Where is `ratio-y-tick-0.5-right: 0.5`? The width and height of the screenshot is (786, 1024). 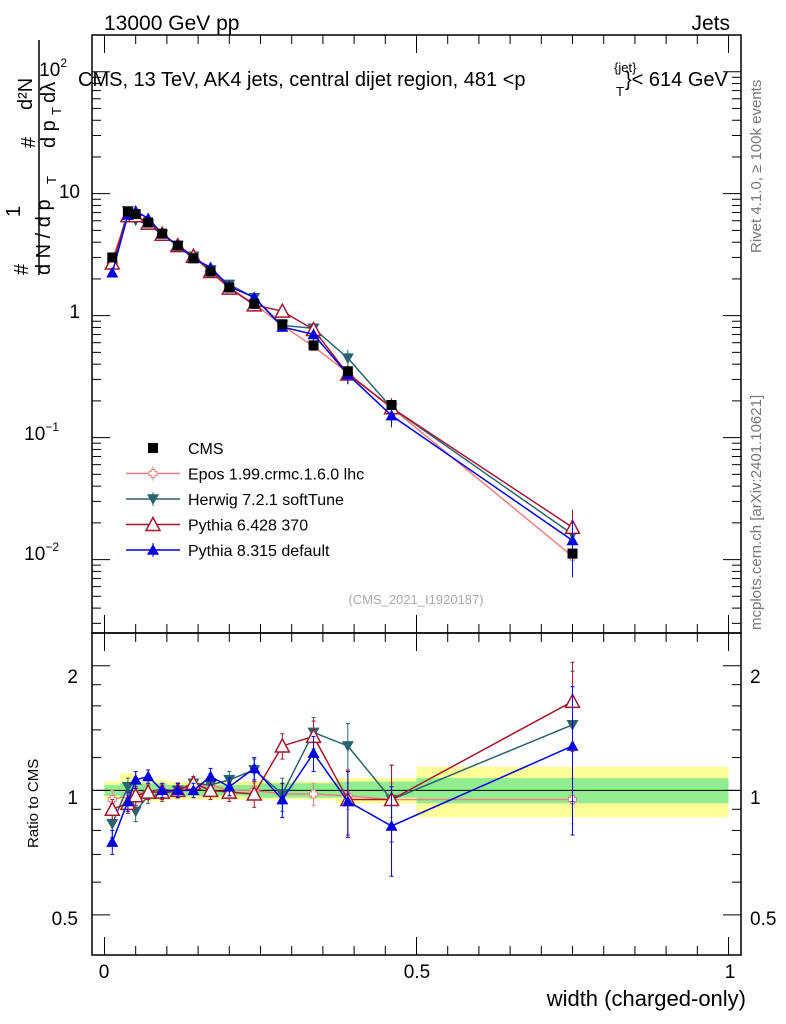 ratio-y-tick-0.5-right: 0.5 is located at coordinates (763, 919).